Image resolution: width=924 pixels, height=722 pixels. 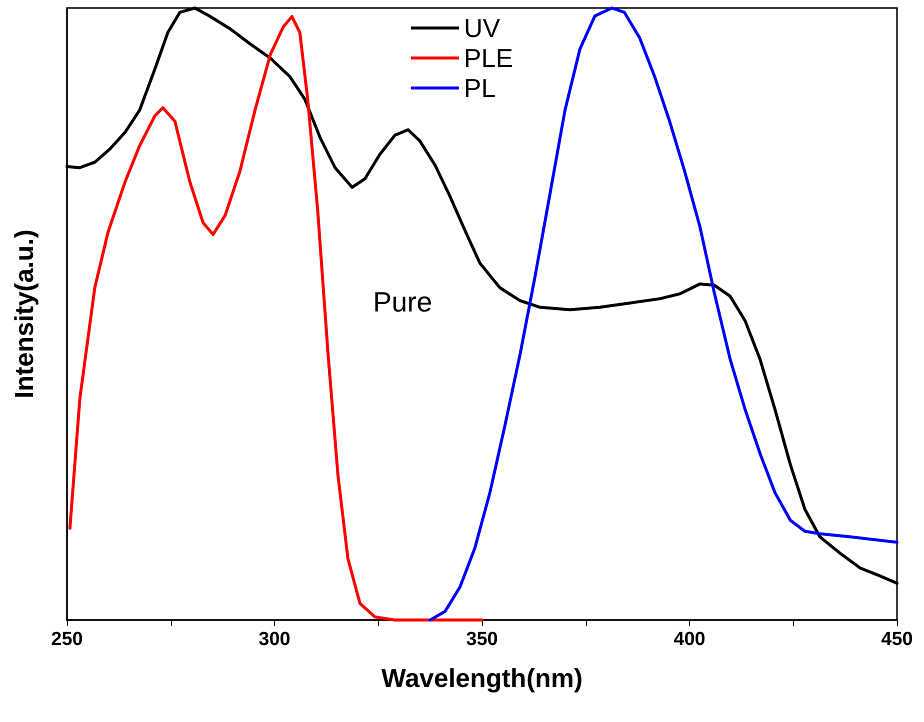 I want to click on legend-label: PL, so click(x=480, y=88).